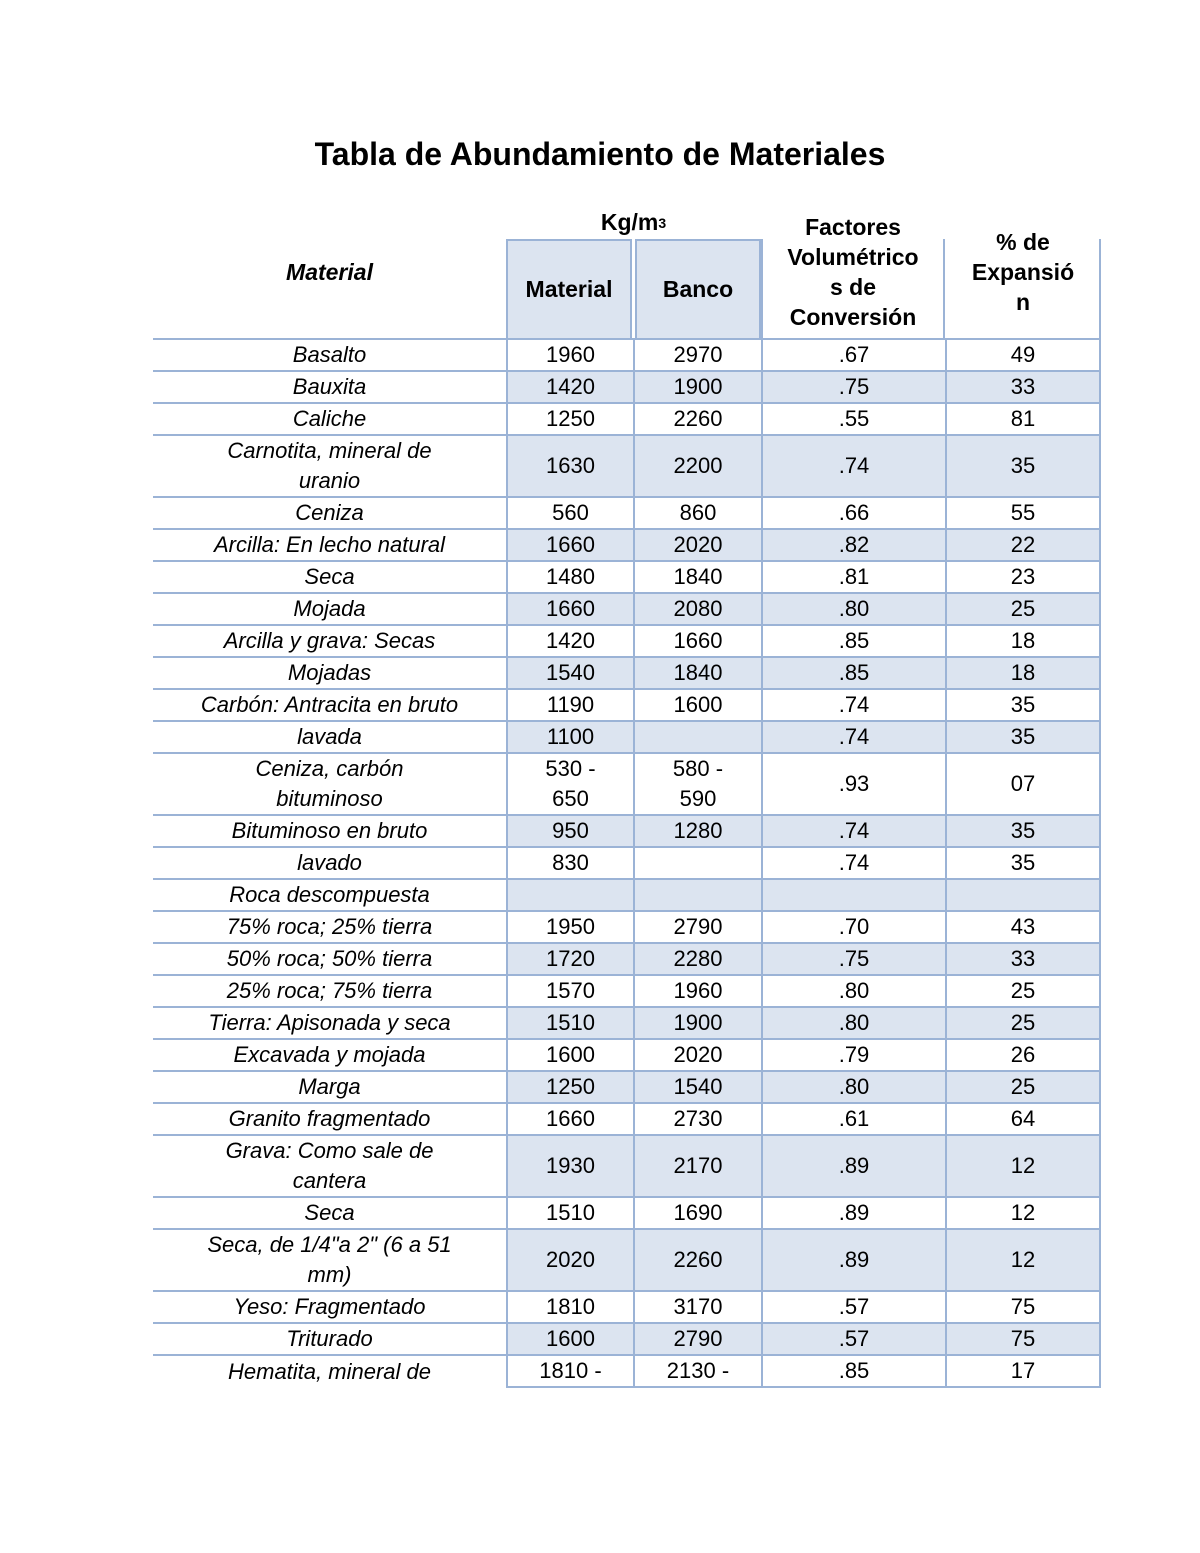  I want to click on banco-kg-cell: 1600, so click(697, 706).